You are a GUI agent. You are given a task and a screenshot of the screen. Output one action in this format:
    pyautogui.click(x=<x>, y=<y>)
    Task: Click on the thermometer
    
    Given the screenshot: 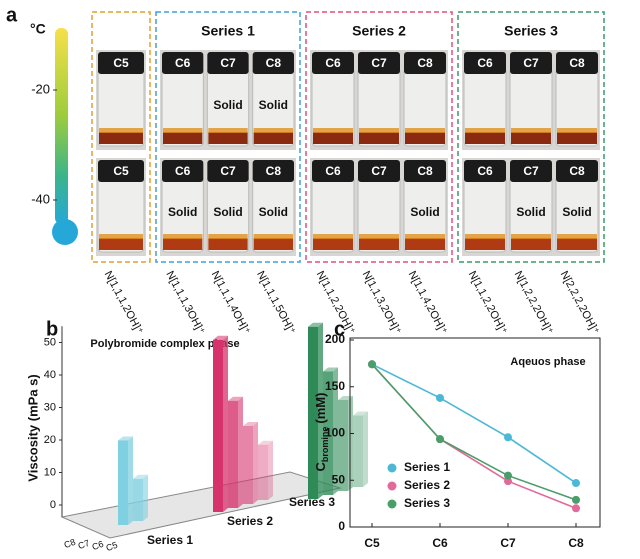 What is the action you would take?
    pyautogui.click(x=61, y=126)
    